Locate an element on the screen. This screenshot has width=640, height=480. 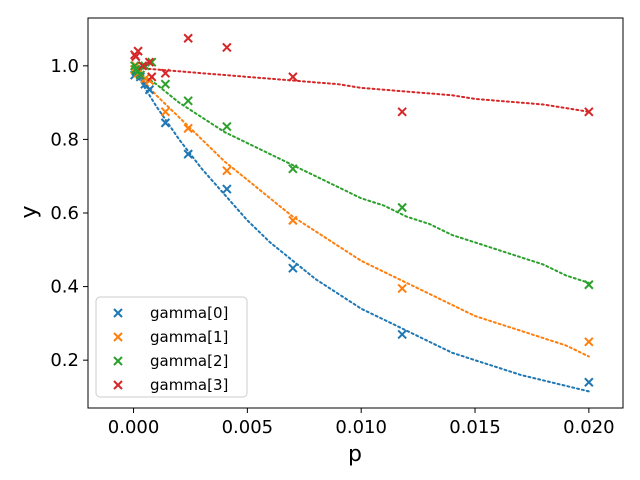
x-tick-label: 0.000 is located at coordinates (134, 427).